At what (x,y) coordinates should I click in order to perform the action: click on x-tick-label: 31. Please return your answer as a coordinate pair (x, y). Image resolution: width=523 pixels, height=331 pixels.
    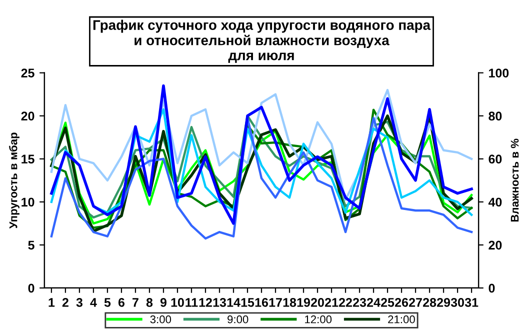
    Looking at the image, I should click on (471, 302).